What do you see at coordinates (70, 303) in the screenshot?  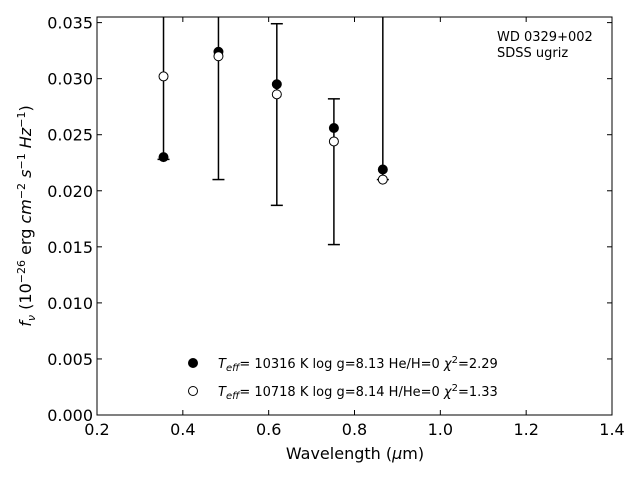 I see `y-tick-label: 0.010` at bounding box center [70, 303].